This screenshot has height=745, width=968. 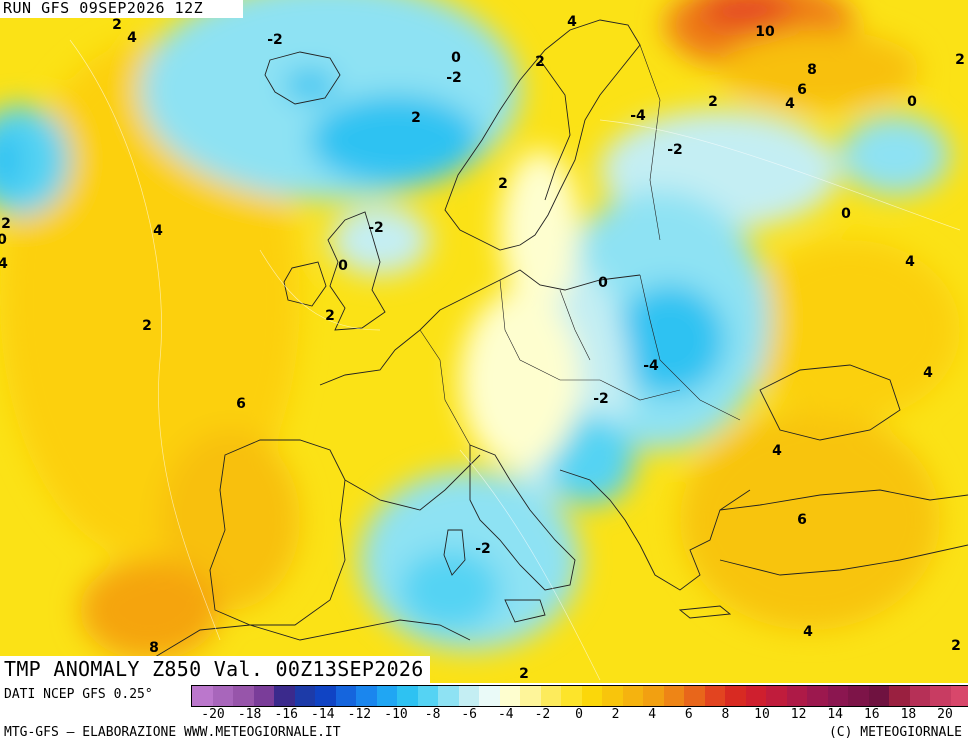 What do you see at coordinates (762, 714) in the screenshot?
I see `scale-tick-label: 10` at bounding box center [762, 714].